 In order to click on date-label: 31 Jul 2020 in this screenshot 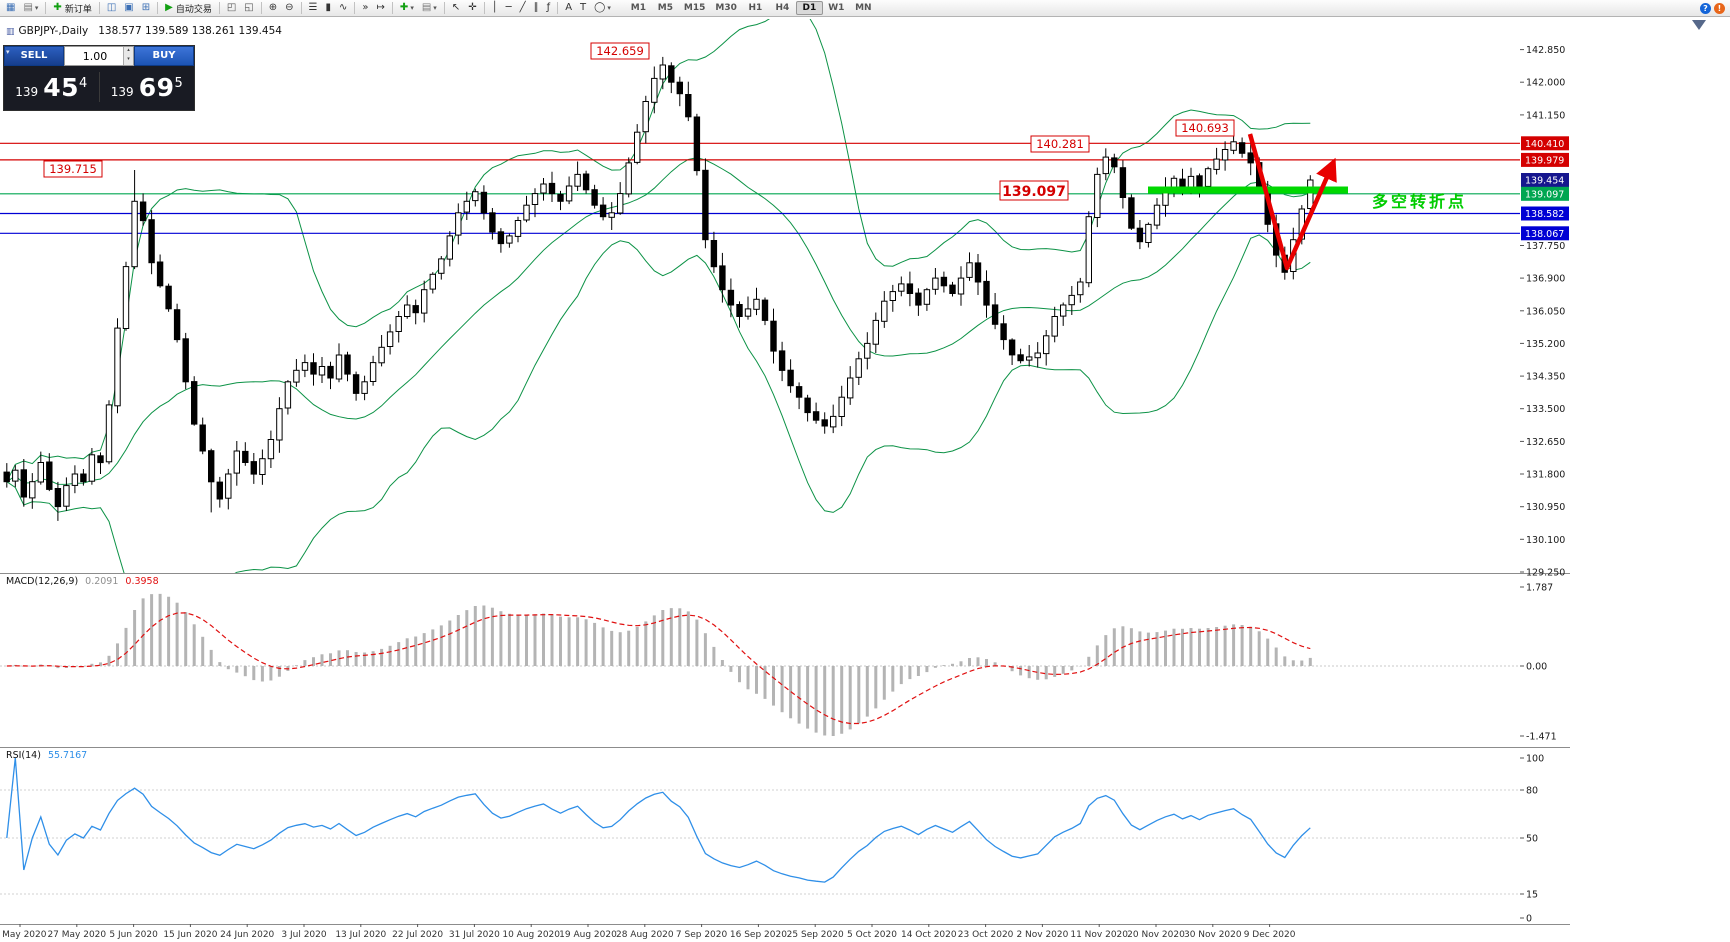, I will do `click(474, 935)`.